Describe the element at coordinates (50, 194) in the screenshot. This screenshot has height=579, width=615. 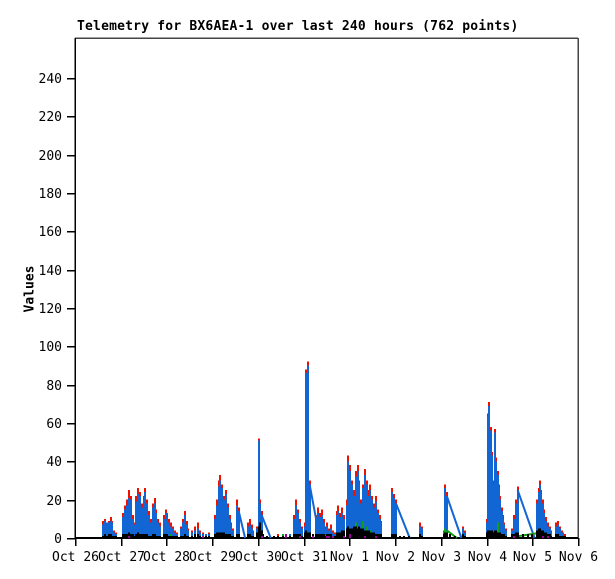
I see `y-tick-label: 180` at that location.